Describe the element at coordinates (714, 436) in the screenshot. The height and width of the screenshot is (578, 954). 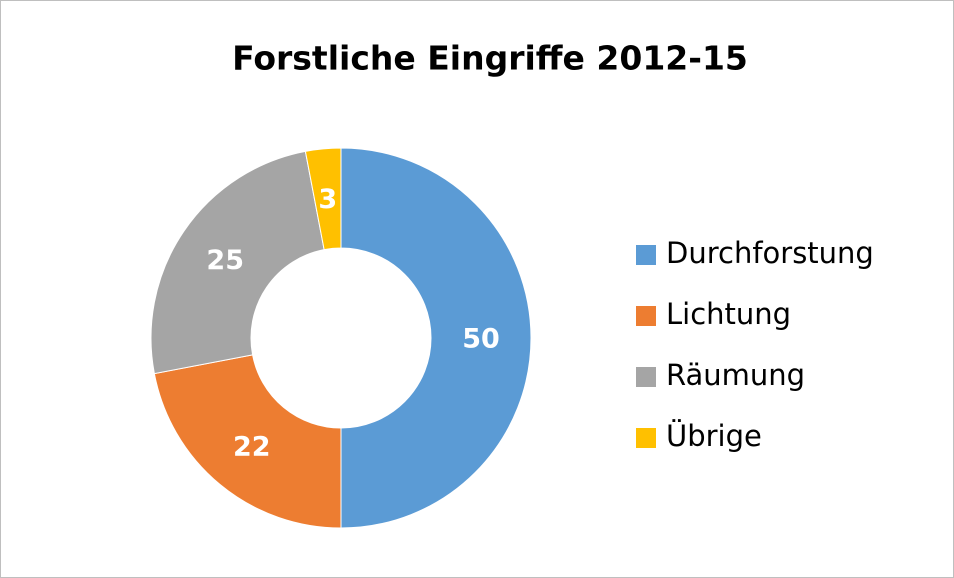
I see `legend-label: Übrige` at that location.